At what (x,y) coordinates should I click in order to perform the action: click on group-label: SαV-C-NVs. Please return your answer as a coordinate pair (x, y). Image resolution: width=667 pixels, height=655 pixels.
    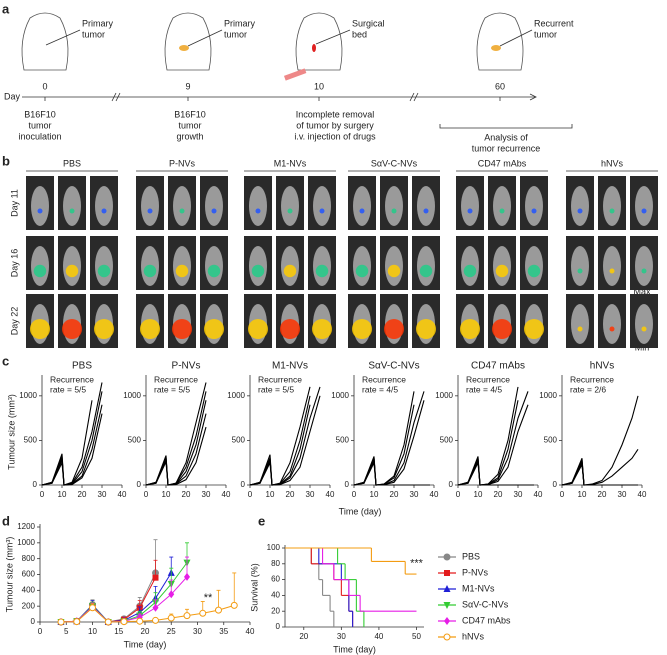
    Looking at the image, I should click on (394, 163).